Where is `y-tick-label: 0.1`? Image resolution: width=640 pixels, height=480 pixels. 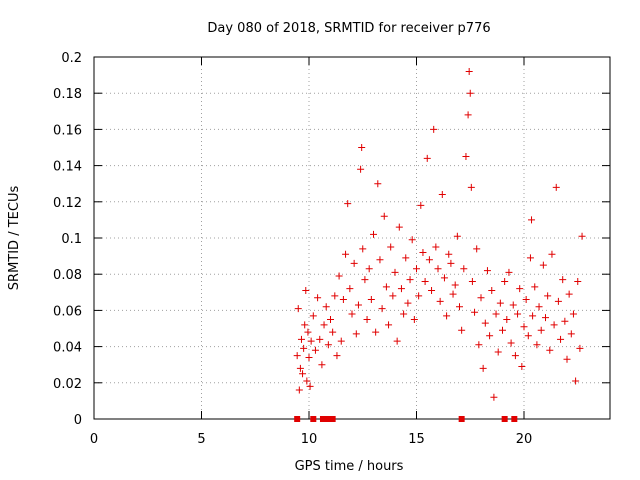 y-tick-label: 0.1 is located at coordinates (71, 239).